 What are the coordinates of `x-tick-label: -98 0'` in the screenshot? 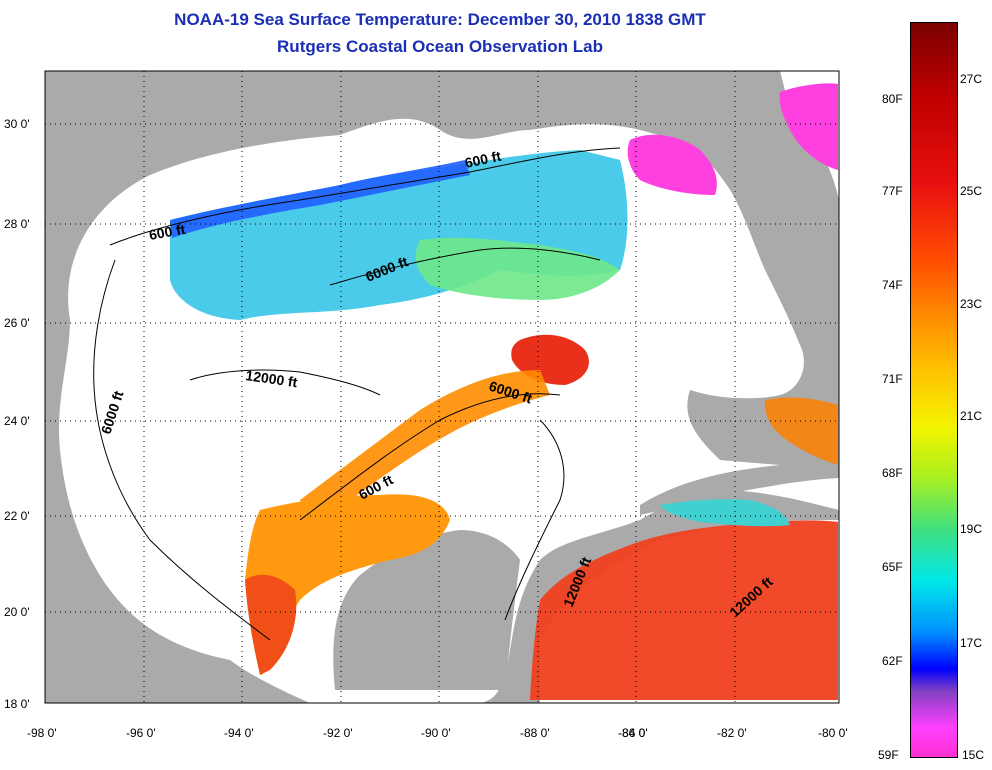 It's located at (42, 733).